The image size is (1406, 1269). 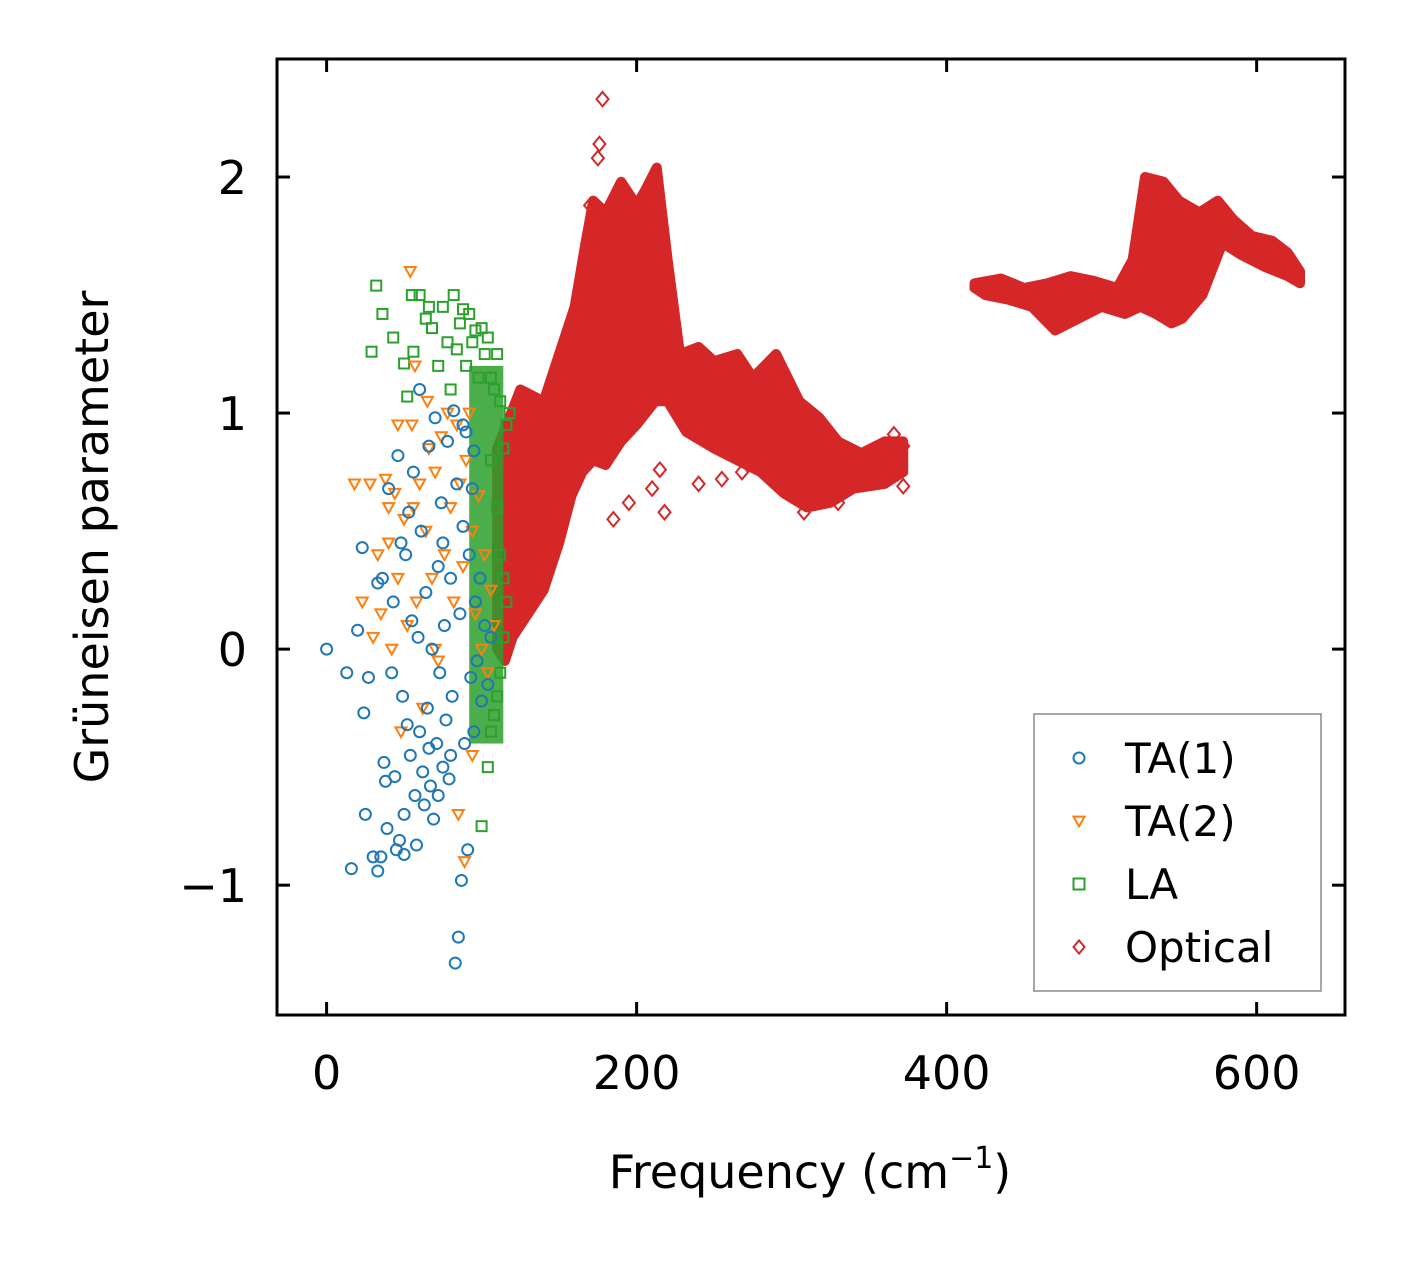 I want to click on legend-label: TA(2), so click(x=1180, y=821).